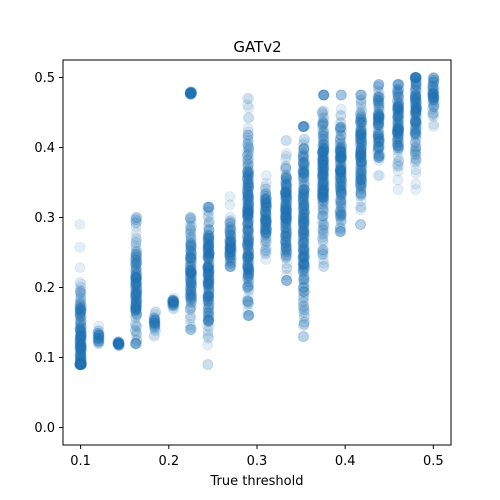 This screenshot has height=500, width=500. I want to click on x-tick-label: 0.4, so click(345, 461).